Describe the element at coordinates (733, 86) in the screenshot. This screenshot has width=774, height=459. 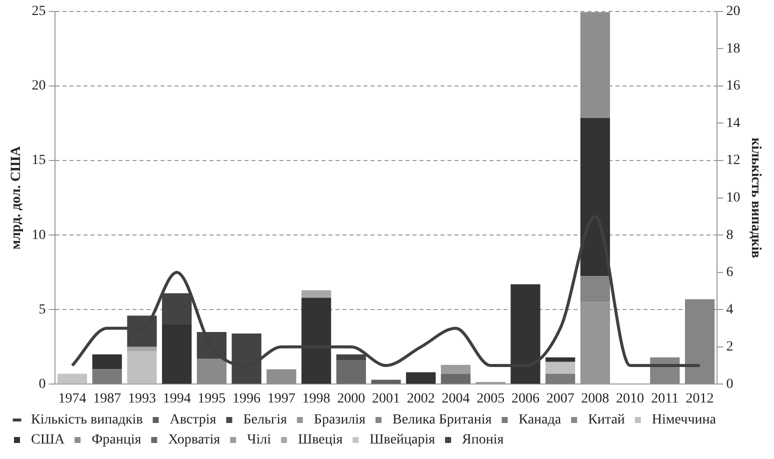
I see `y2-tick-label: 16` at that location.